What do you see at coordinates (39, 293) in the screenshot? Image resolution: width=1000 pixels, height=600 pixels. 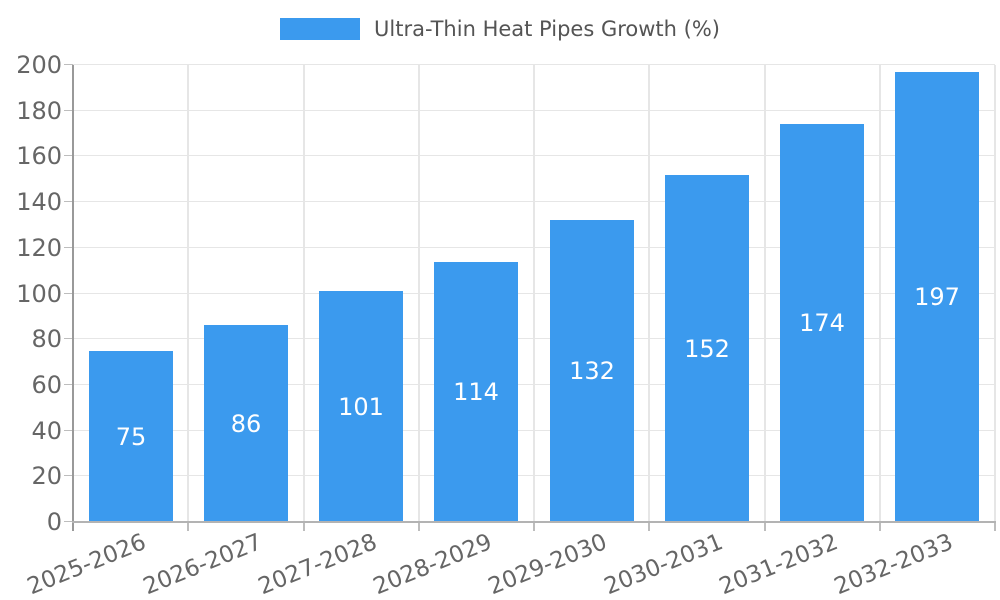 I see `y-axis-label: 100` at bounding box center [39, 293].